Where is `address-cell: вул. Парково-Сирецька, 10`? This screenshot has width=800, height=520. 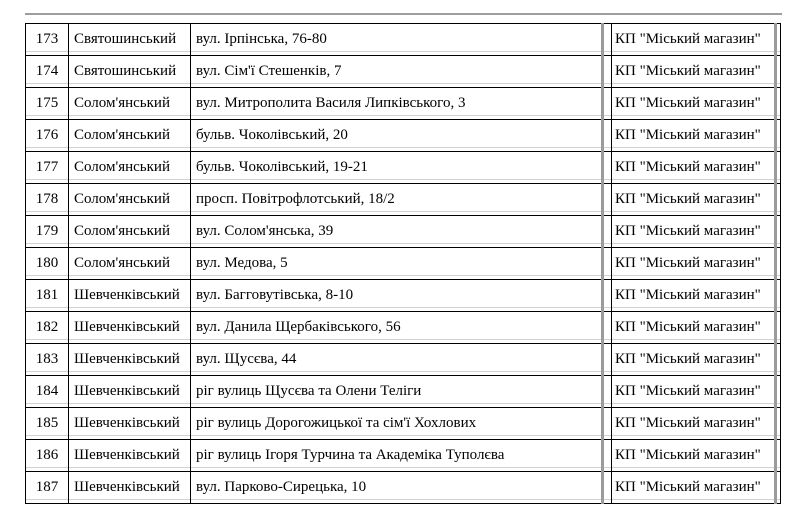 address-cell: вул. Парково-Сирецька, 10 is located at coordinates (396, 487).